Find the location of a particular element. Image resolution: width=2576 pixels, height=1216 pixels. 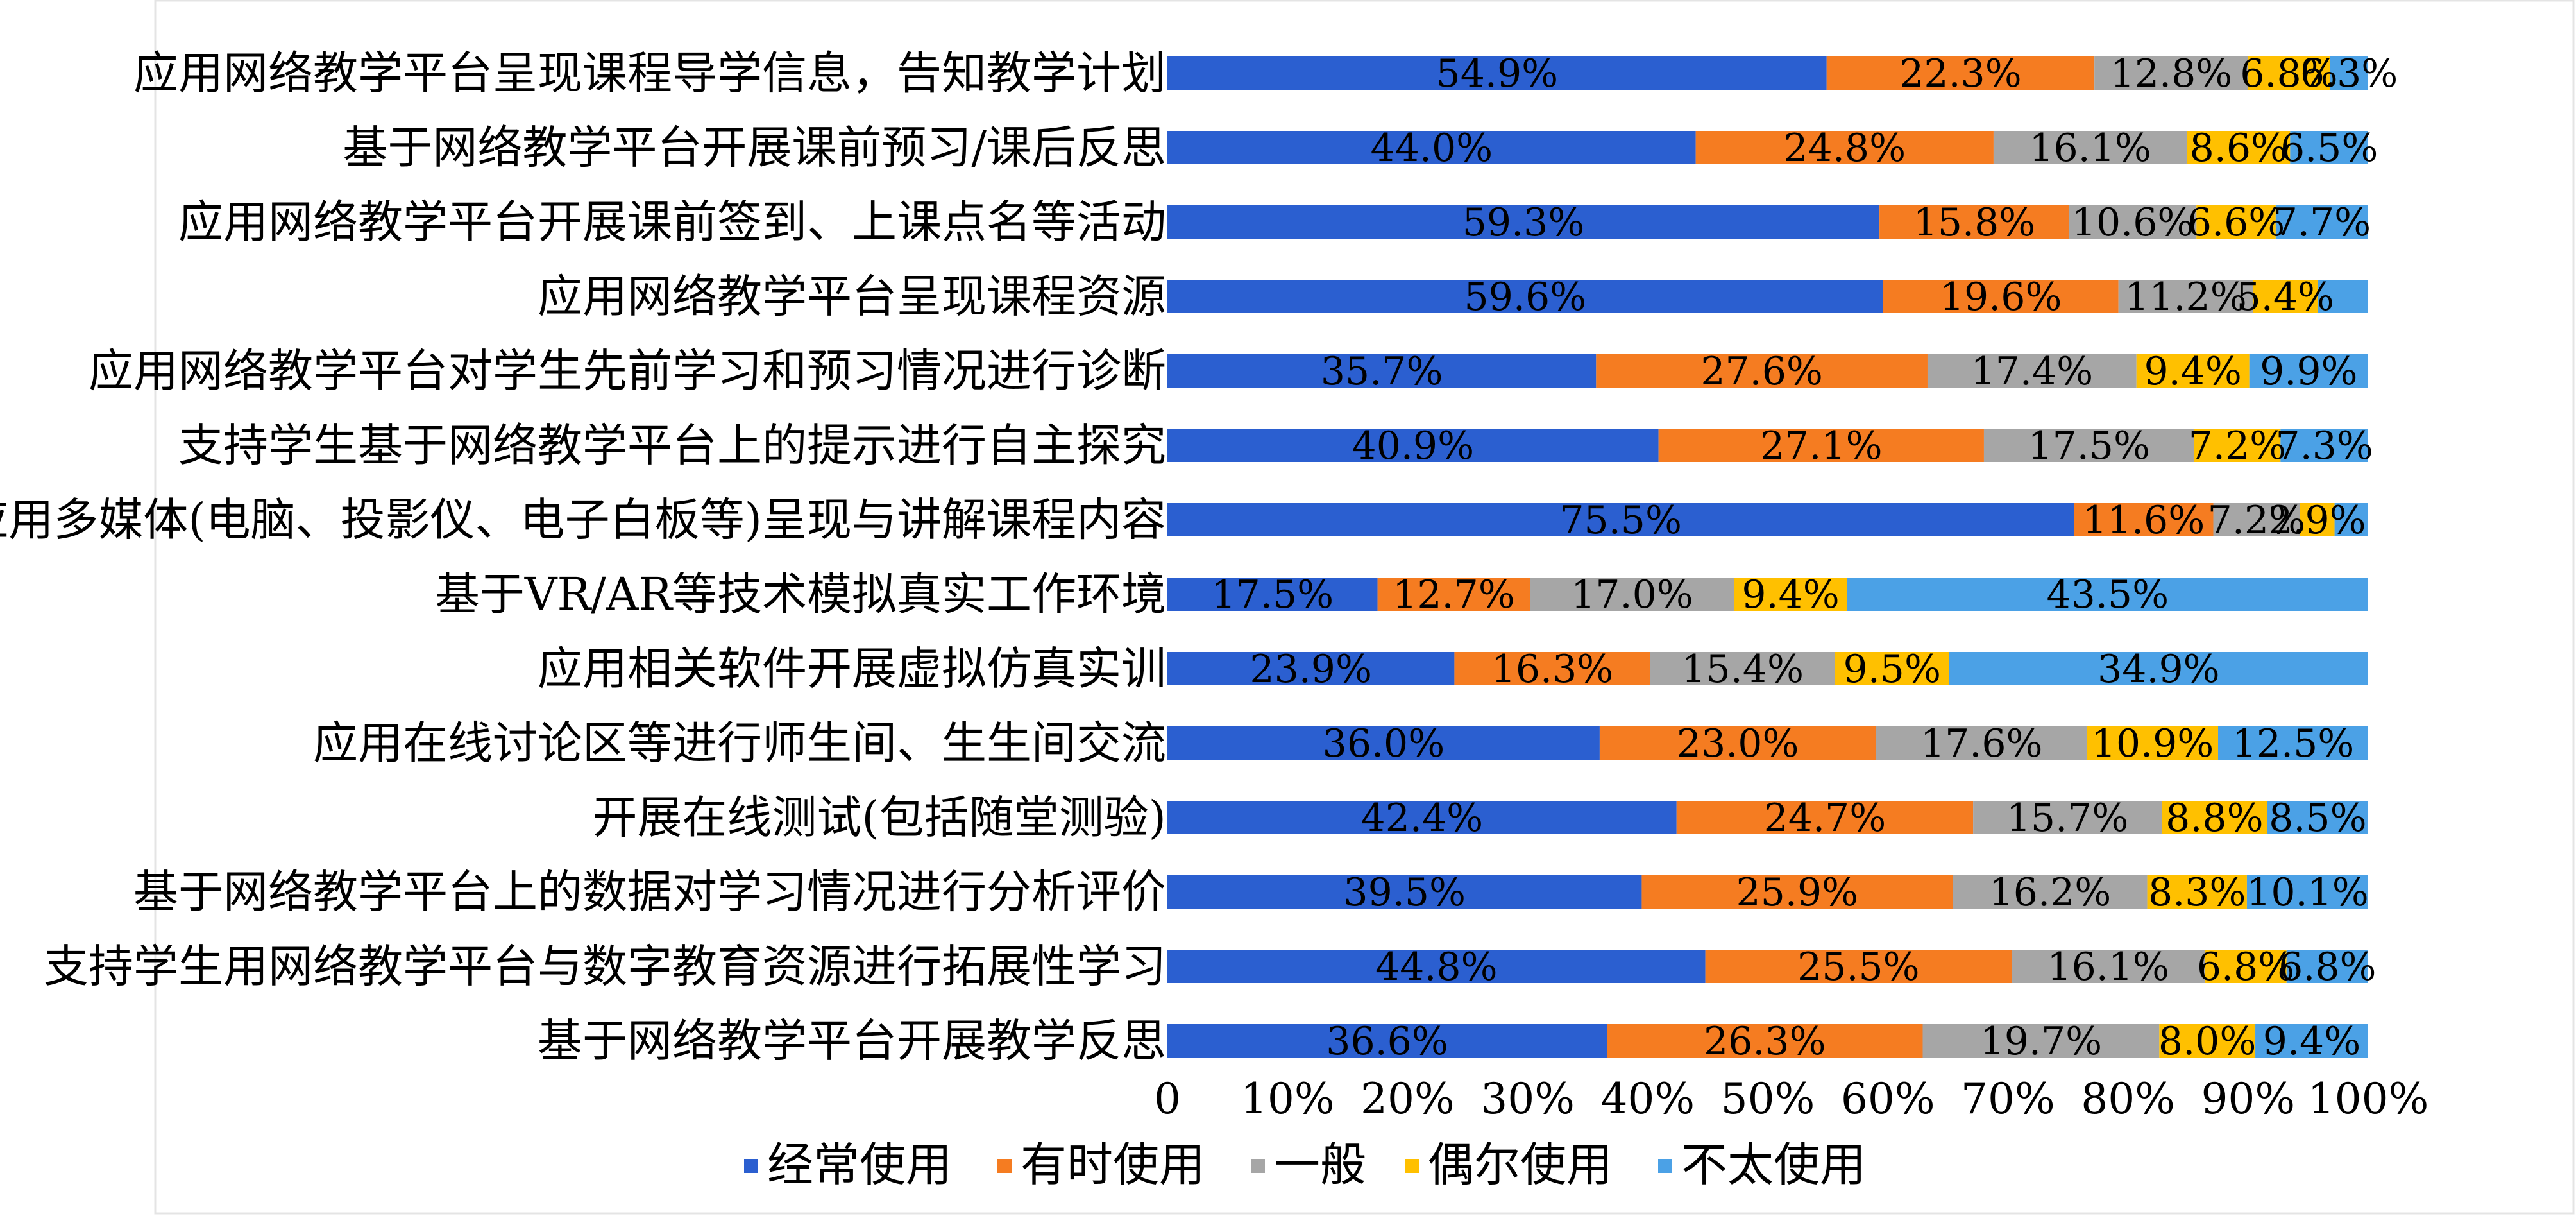

data-label: 15.8% is located at coordinates (1974, 223).